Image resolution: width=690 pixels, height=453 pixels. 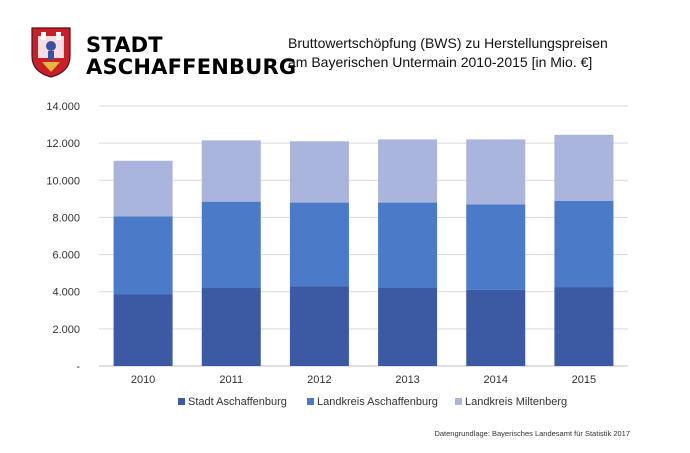 I want to click on brand-line1: STADT, so click(x=124, y=45).